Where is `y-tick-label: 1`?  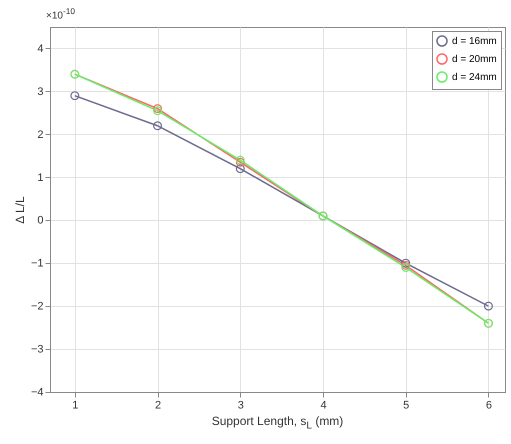 y-tick-label: 1 is located at coordinates (40, 178).